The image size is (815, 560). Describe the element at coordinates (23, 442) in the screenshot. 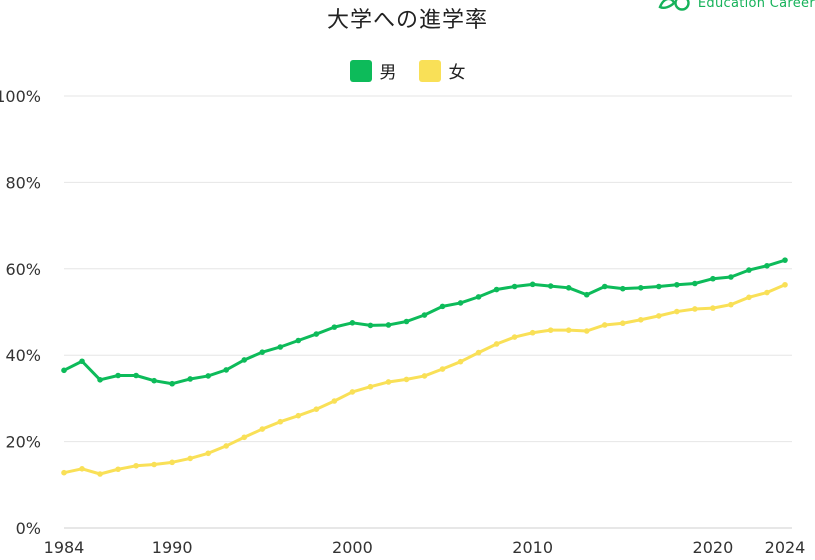

I see `y-tick-label: 20%` at that location.